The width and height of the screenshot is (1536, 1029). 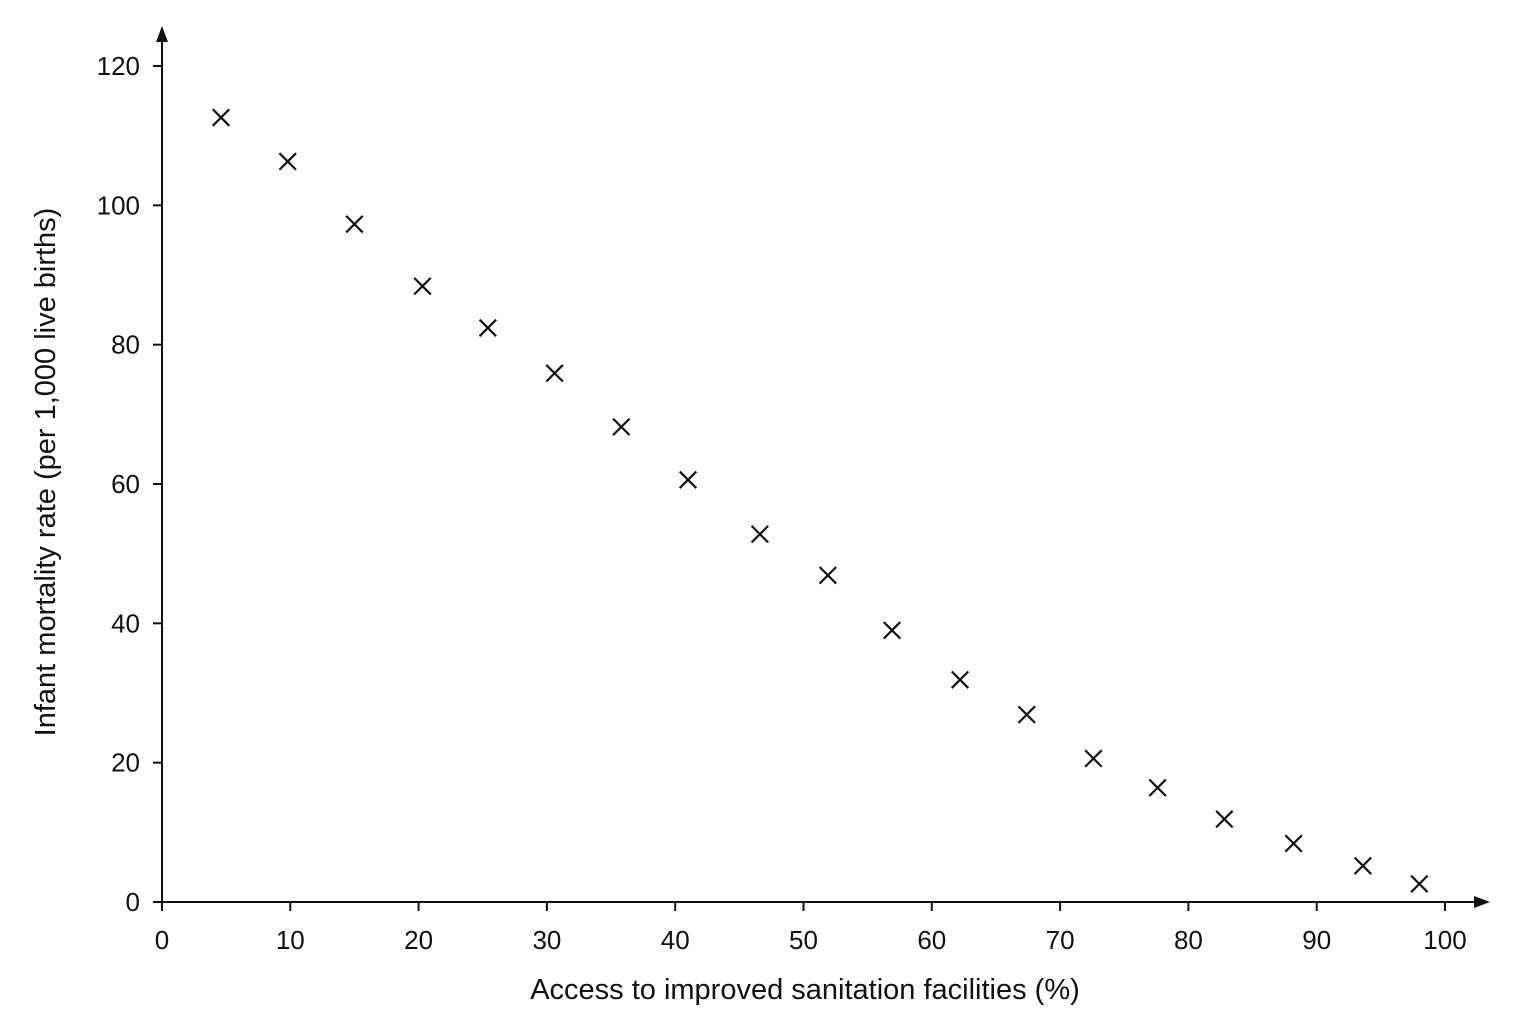 What do you see at coordinates (675, 940) in the screenshot?
I see `x-tick-label: 40` at bounding box center [675, 940].